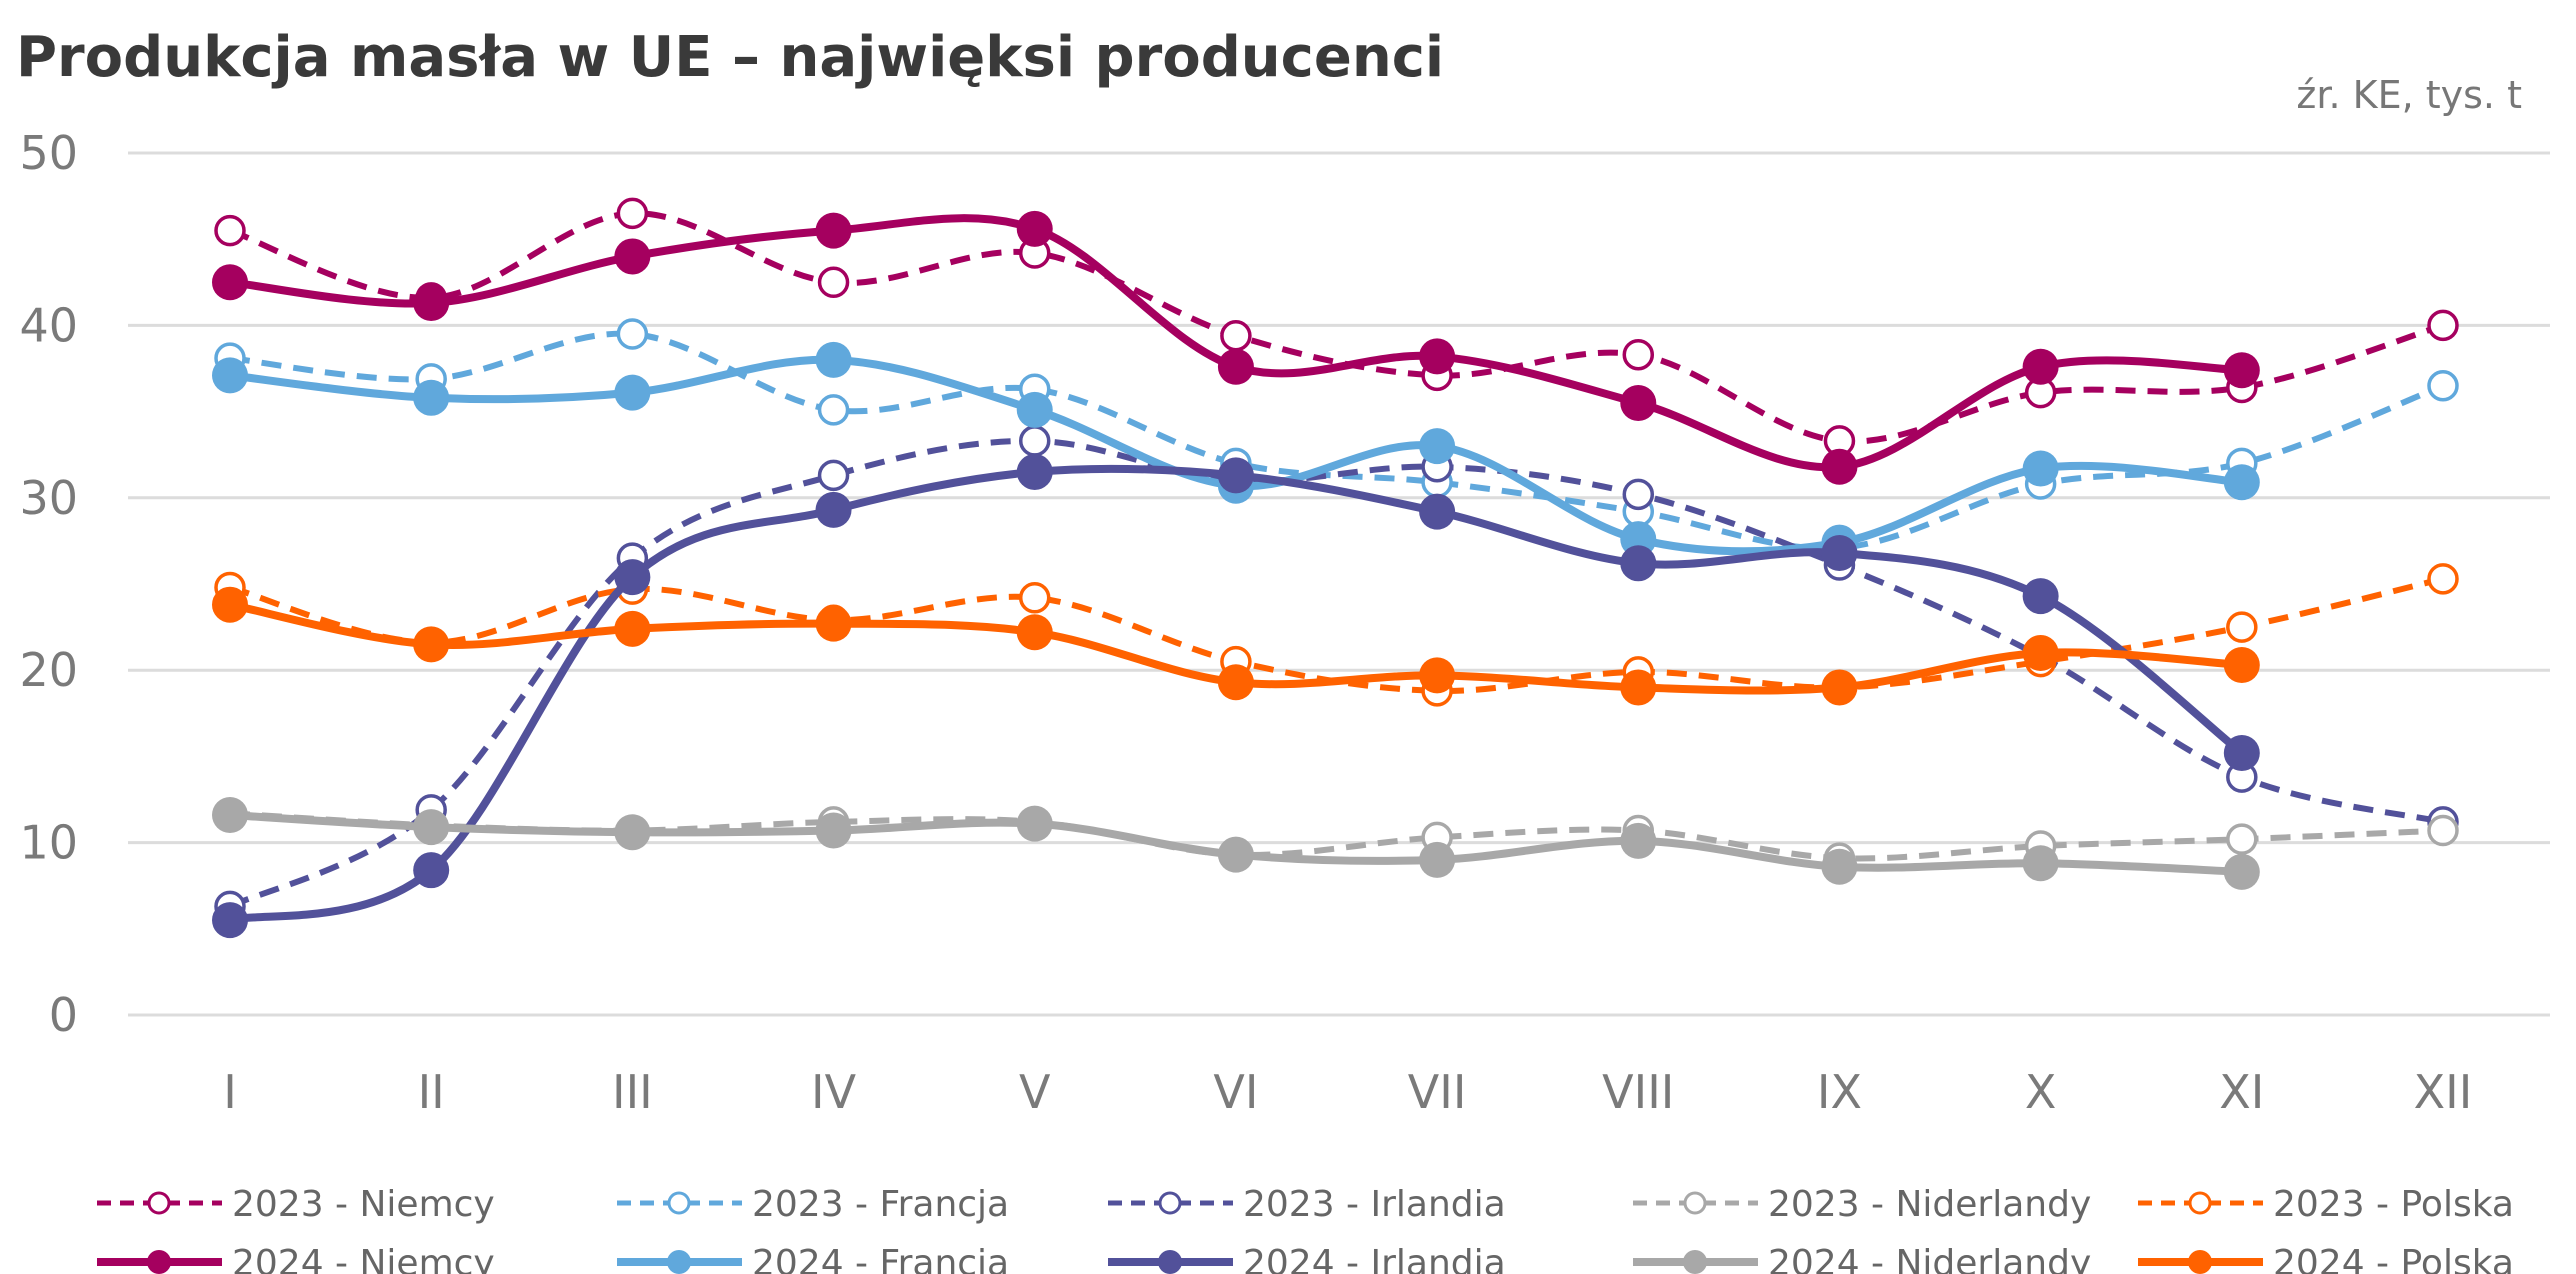 The width and height of the screenshot is (2576, 1274). Describe the element at coordinates (2241, 1092) in the screenshot. I see `x-tick-label: XI` at that location.